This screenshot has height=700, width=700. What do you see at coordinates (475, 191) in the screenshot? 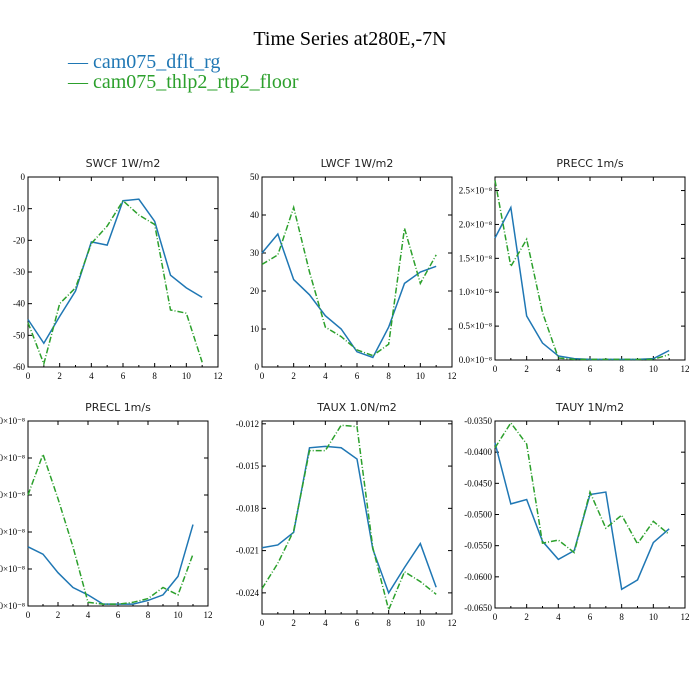
I see `y-tick-label: 2.5×10⁻⁸` at bounding box center [475, 191].